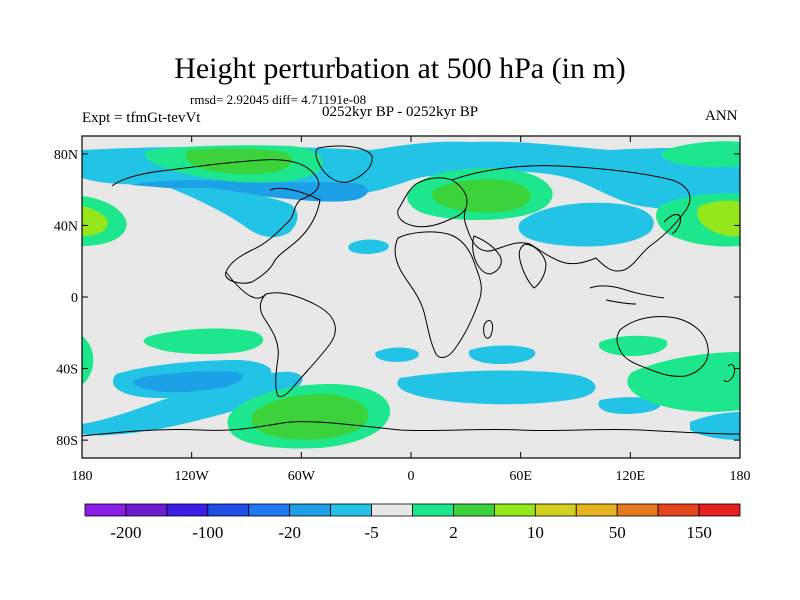 This screenshot has height=600, width=800. Describe the element at coordinates (700, 154) in the screenshot. I see `contour-positive-arctic-east` at that location.